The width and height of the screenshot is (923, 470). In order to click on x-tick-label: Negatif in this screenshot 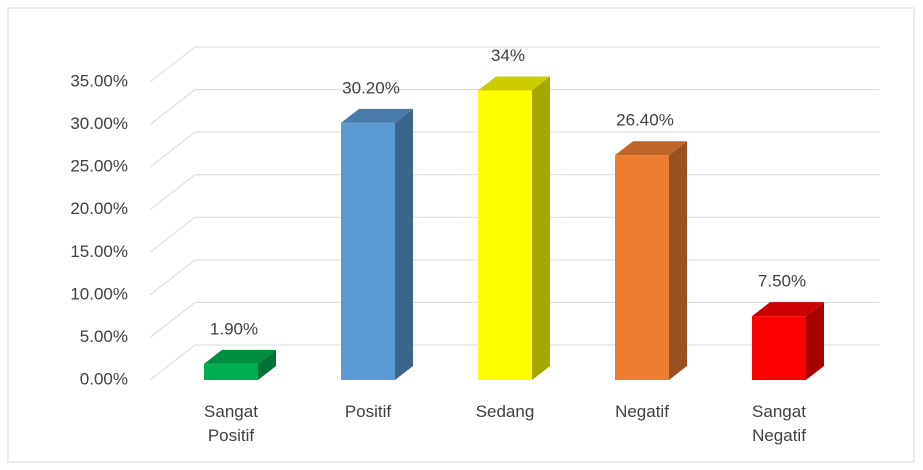, I will do `click(642, 411)`.